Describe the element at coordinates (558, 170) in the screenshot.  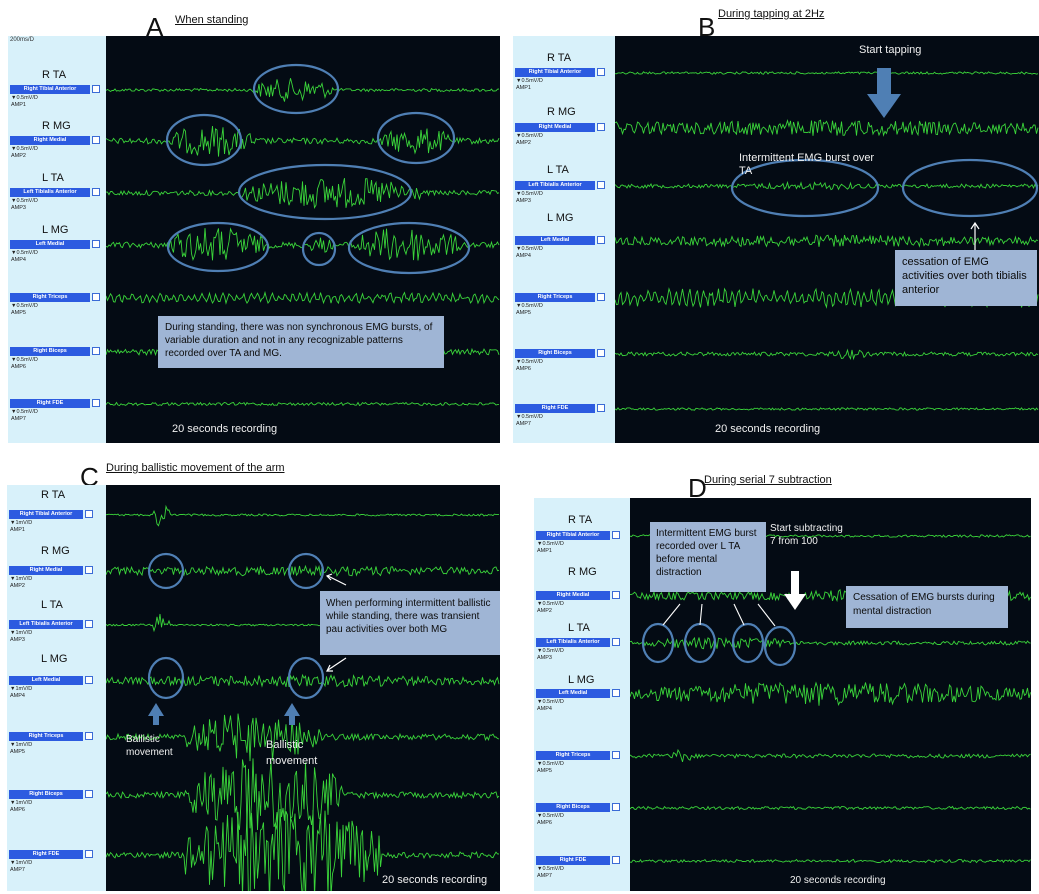
I see `channel-name: L TA` at that location.